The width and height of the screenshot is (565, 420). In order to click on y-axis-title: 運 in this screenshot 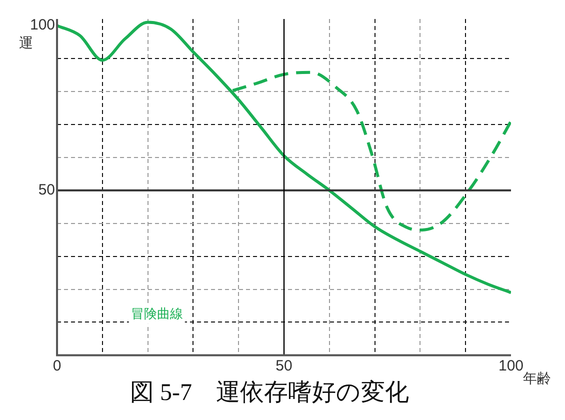, I will do `click(26, 44)`.